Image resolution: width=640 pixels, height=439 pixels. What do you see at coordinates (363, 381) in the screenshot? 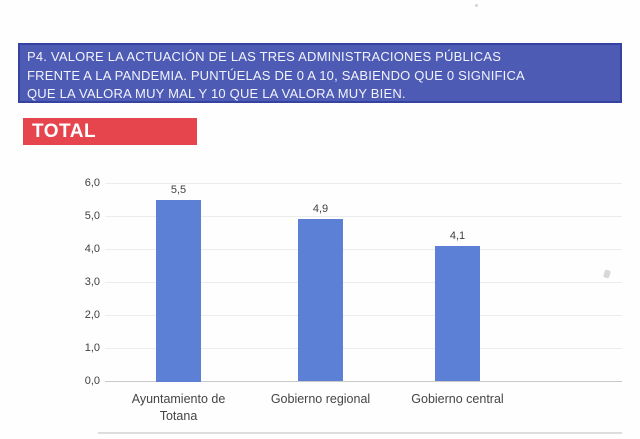
I see `x-axis-line` at bounding box center [363, 381].